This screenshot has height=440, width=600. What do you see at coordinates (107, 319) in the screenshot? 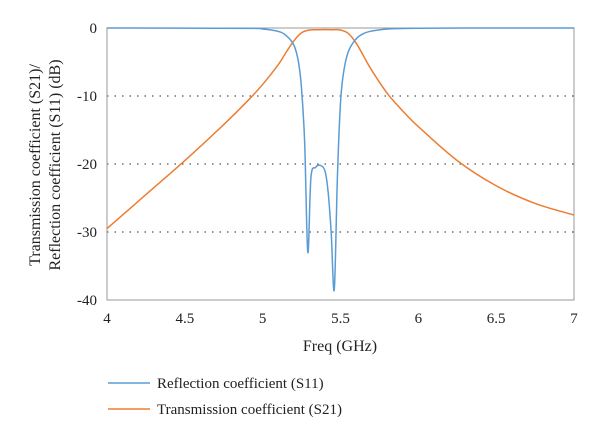
I see `x-tick-label: 4` at bounding box center [107, 319].